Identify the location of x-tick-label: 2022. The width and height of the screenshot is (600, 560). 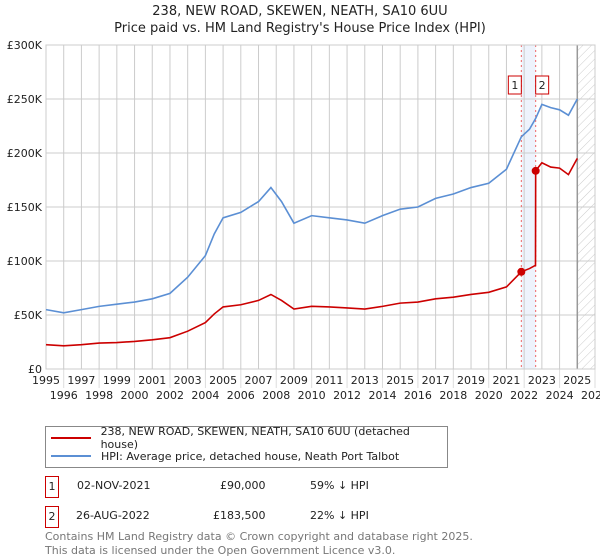
(524, 395).